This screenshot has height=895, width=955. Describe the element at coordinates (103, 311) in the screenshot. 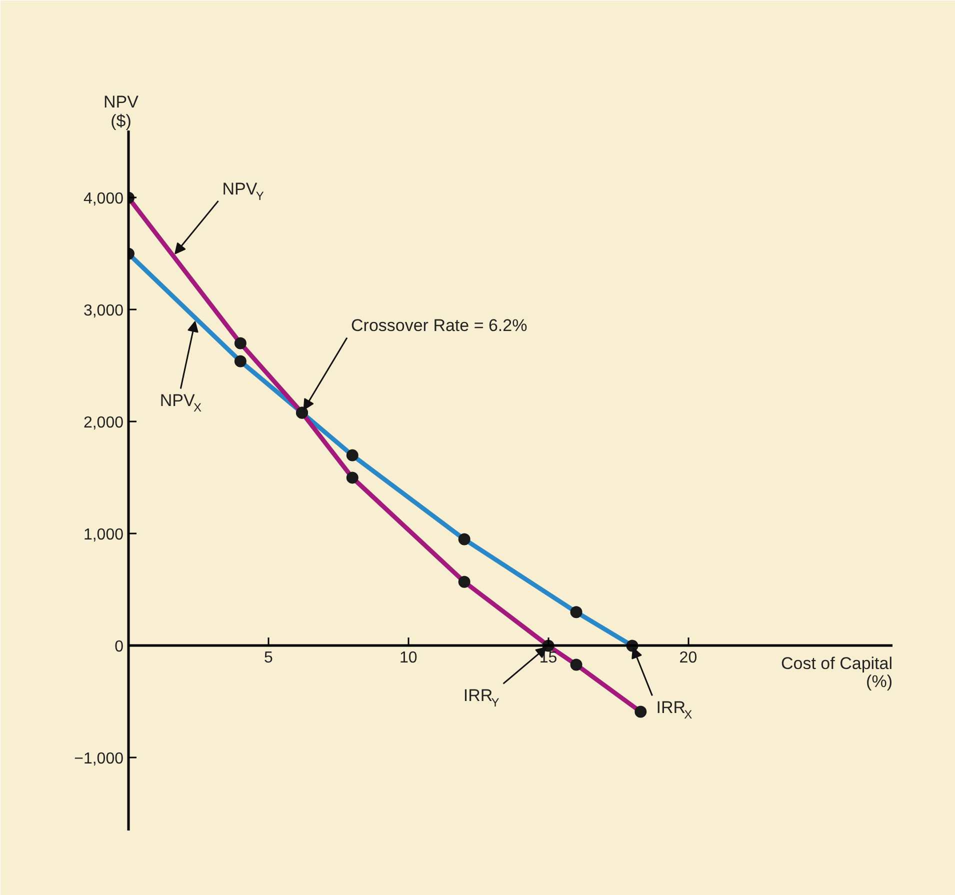

I see `y-tick-label: 3,000` at that location.